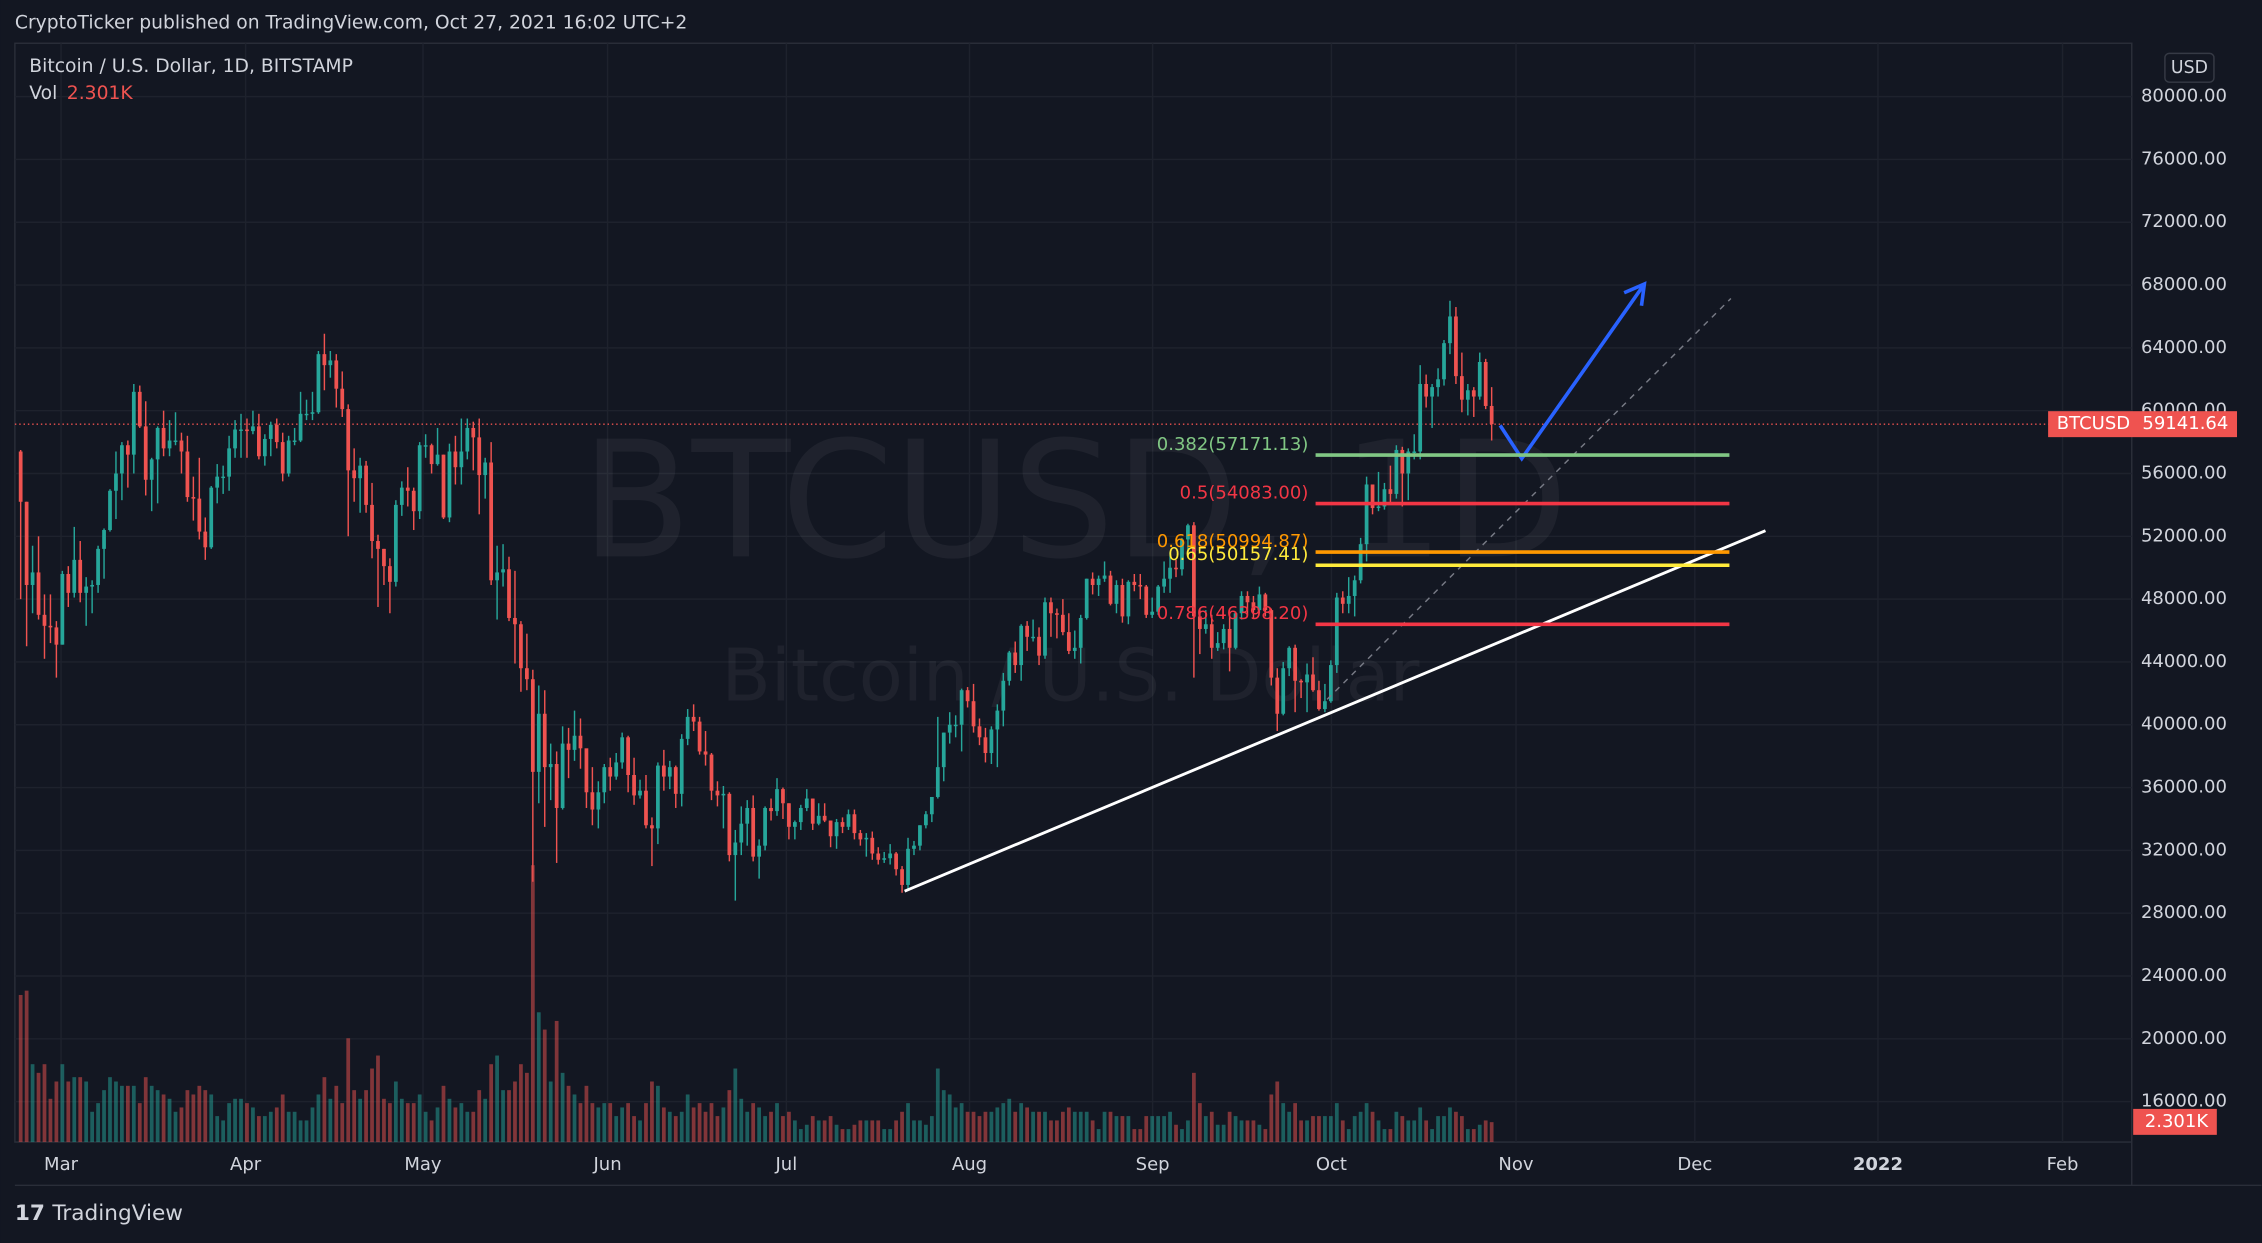  I want to click on currency-box, so click(2189, 67).